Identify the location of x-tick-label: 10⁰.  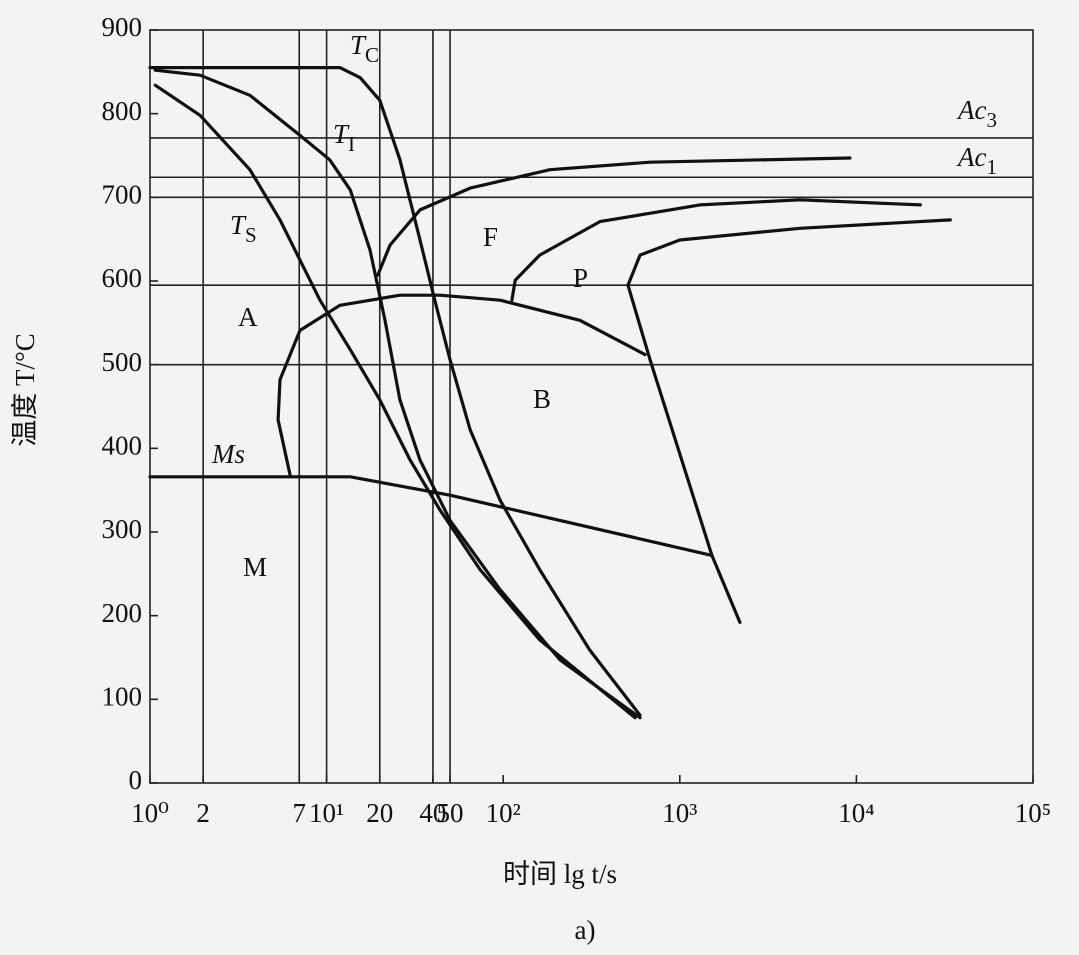
(150, 813).